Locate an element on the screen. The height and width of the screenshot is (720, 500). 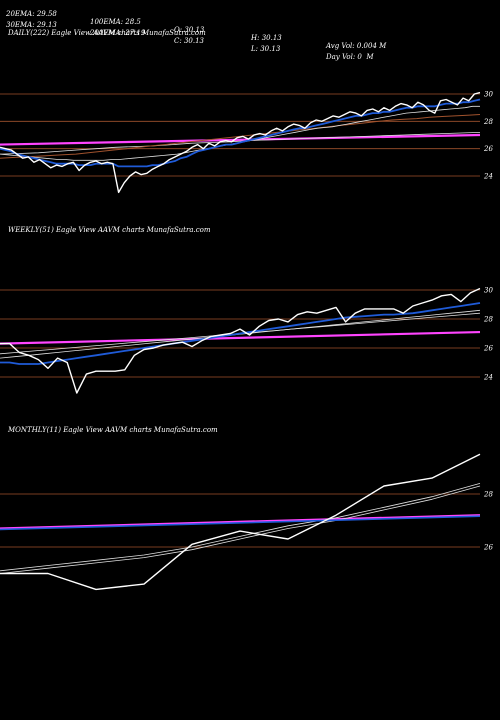
y-tick-label-0-24: 24 is located at coordinates (488, 177).